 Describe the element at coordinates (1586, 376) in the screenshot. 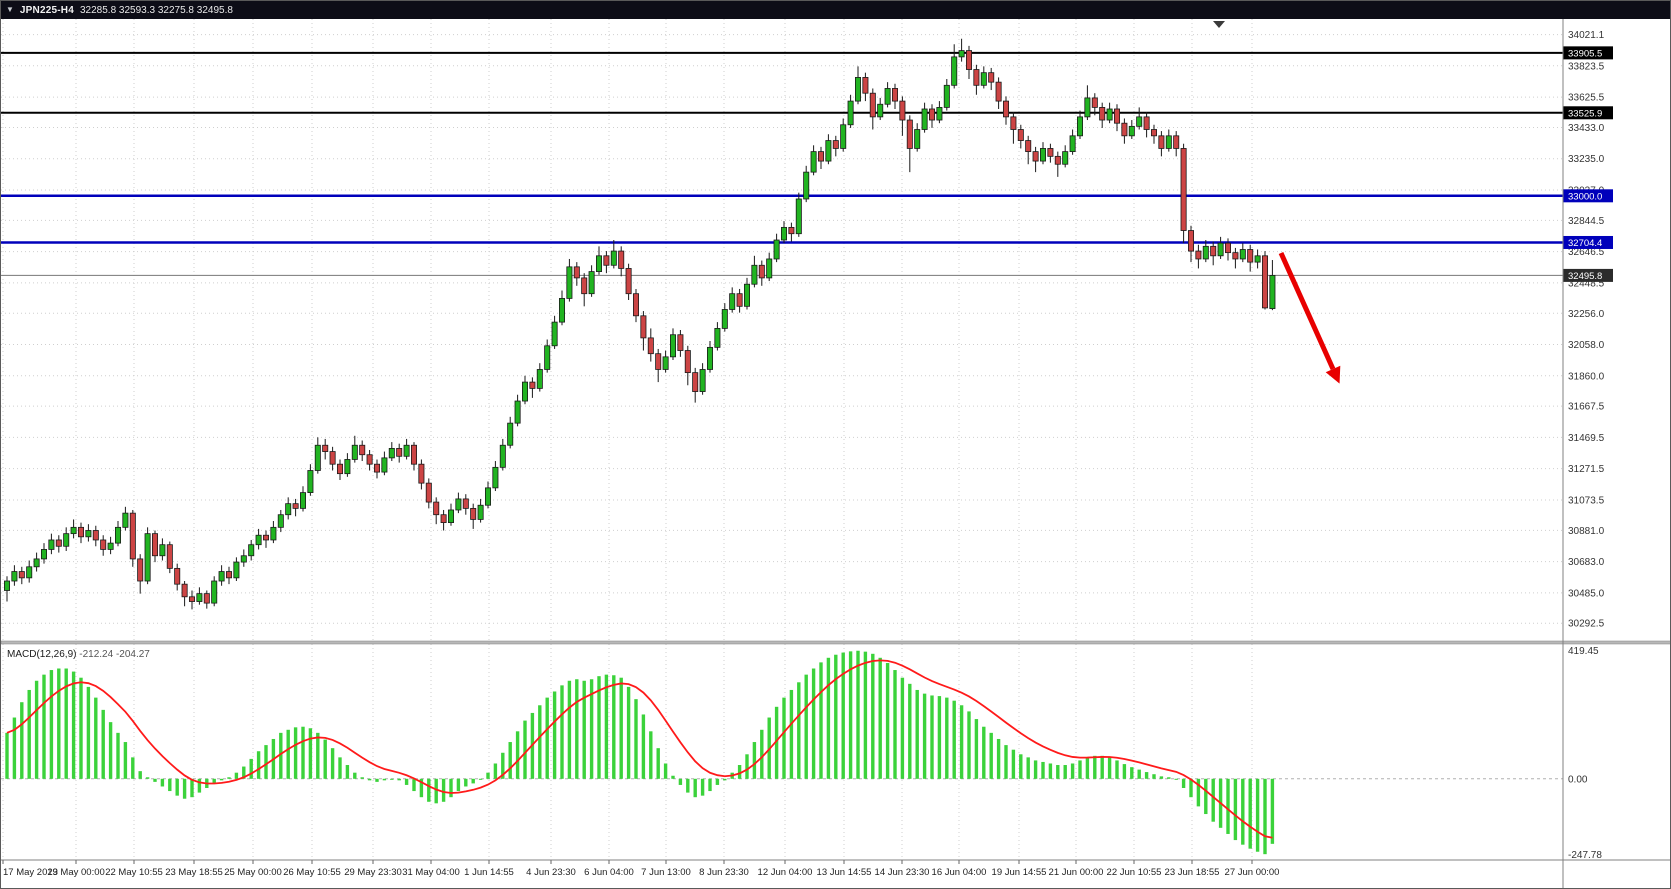

I see `price-grid-label: 31860.0` at that location.